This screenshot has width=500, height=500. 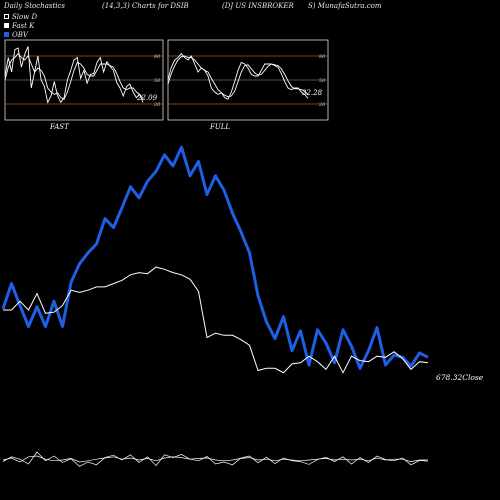 What do you see at coordinates (345, 6) in the screenshot?
I see `header-site: S) MunafaSutra.com` at bounding box center [345, 6].